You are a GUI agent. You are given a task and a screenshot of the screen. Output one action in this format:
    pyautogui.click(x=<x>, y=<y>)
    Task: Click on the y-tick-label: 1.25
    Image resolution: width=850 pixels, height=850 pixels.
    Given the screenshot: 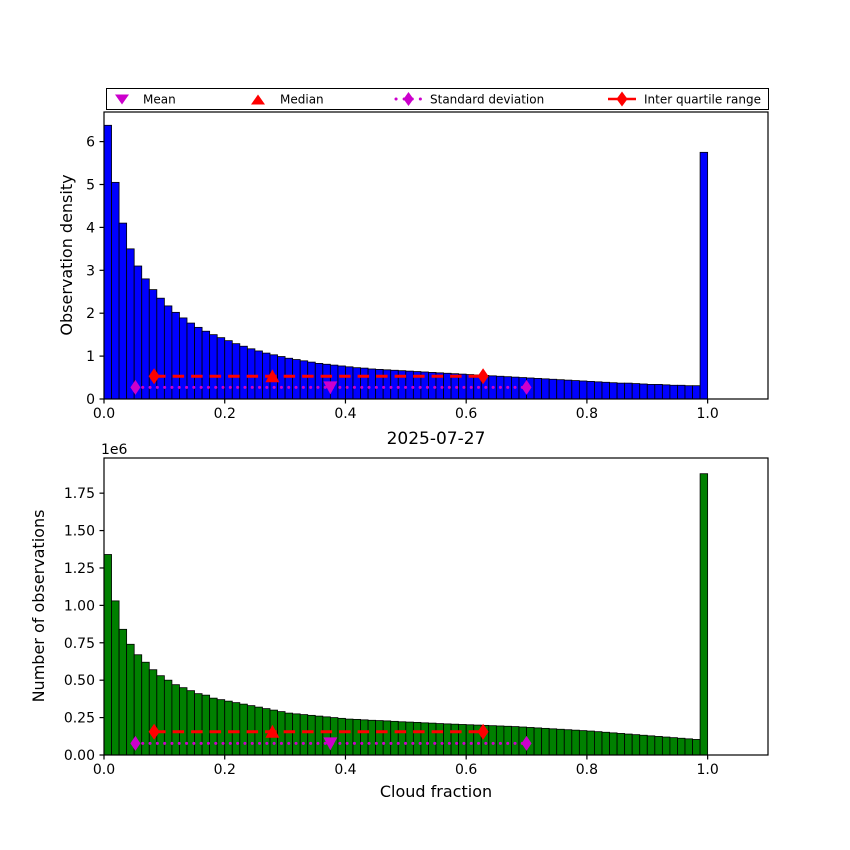 What is the action you would take?
    pyautogui.click(x=79, y=569)
    